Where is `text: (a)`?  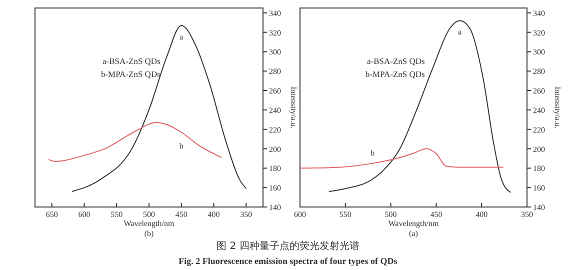 text: (a) is located at coordinates (413, 233).